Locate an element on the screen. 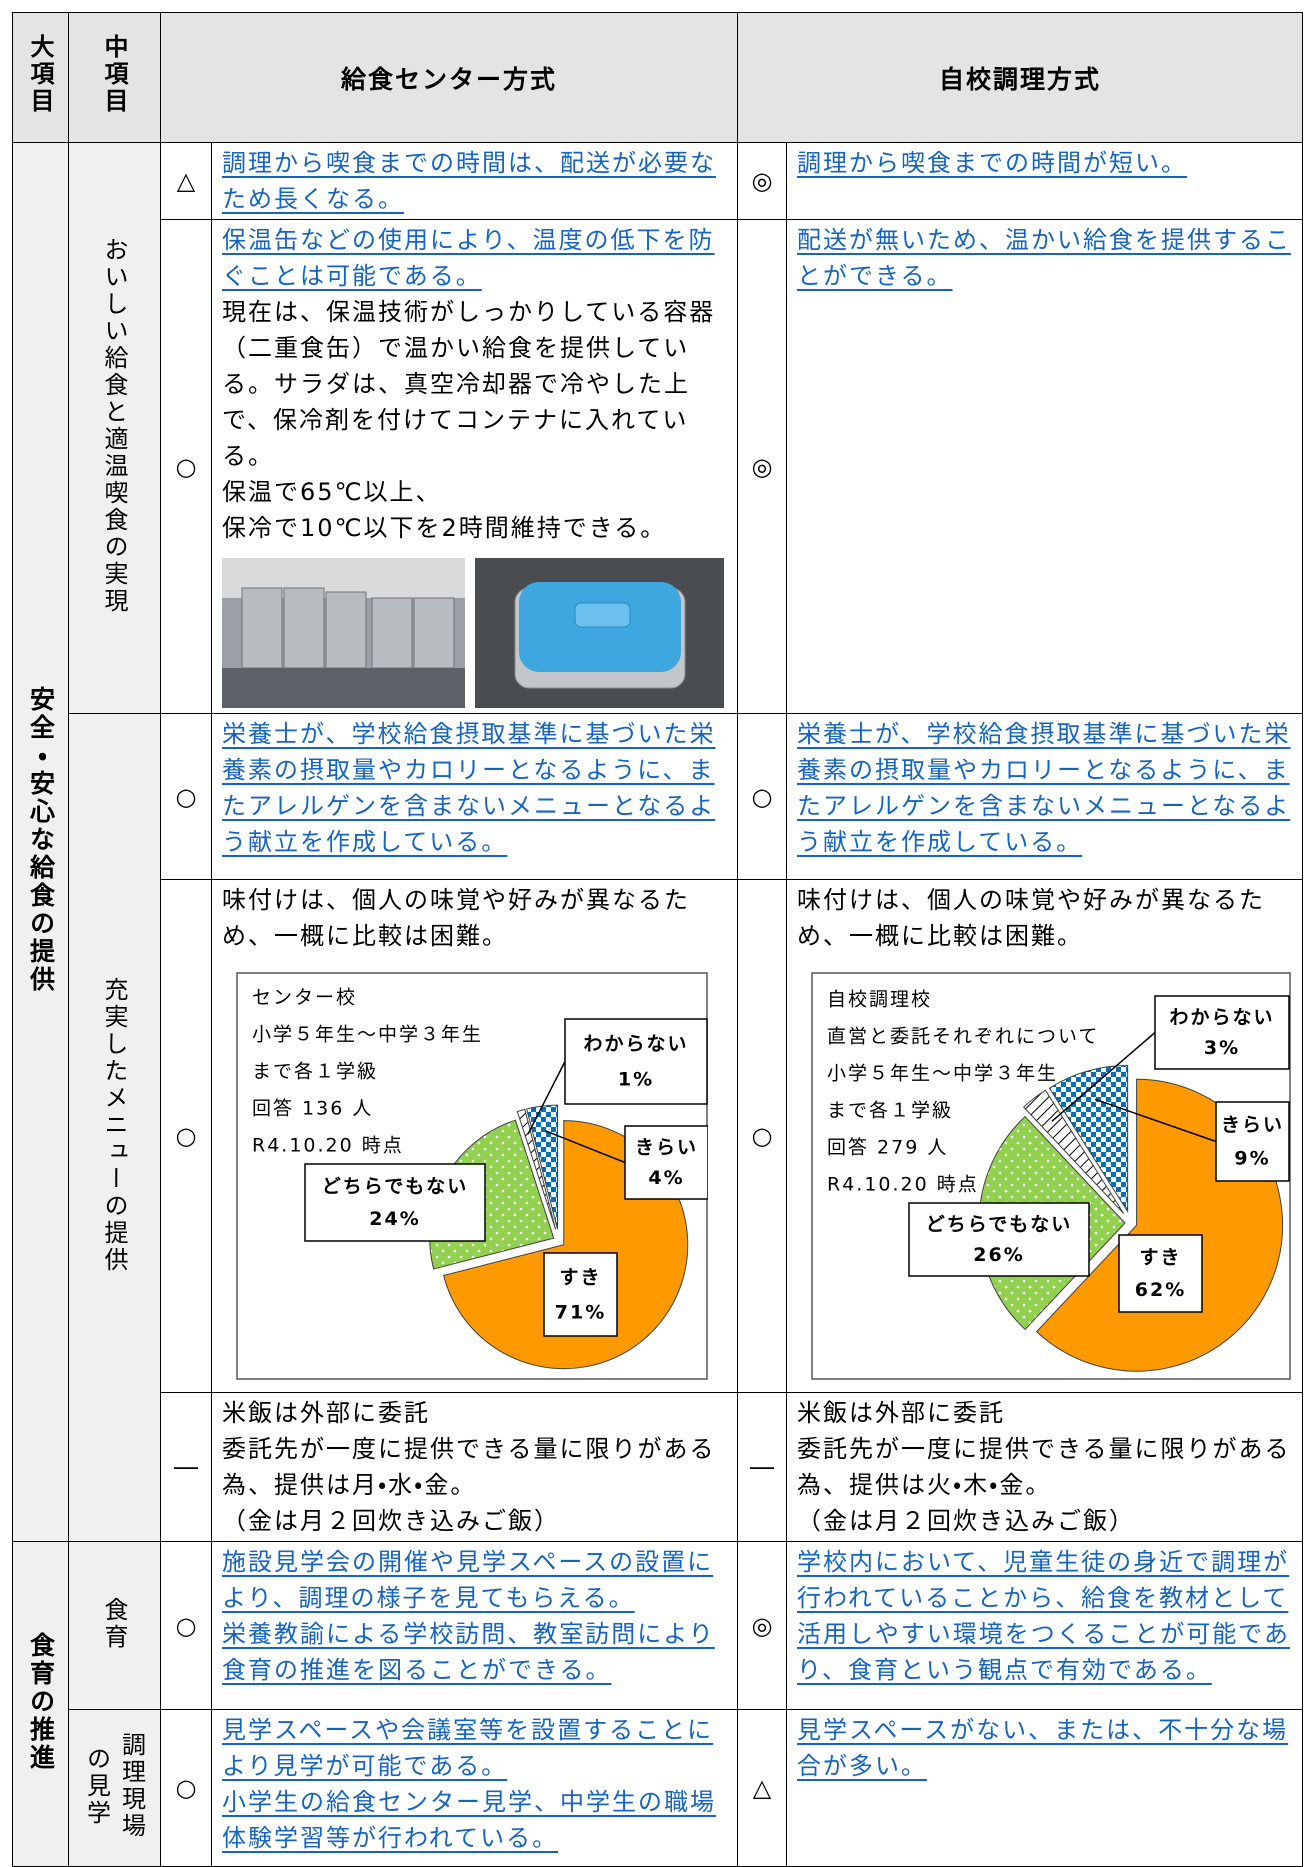  header-major: 大項目 is located at coordinates (40, 74).